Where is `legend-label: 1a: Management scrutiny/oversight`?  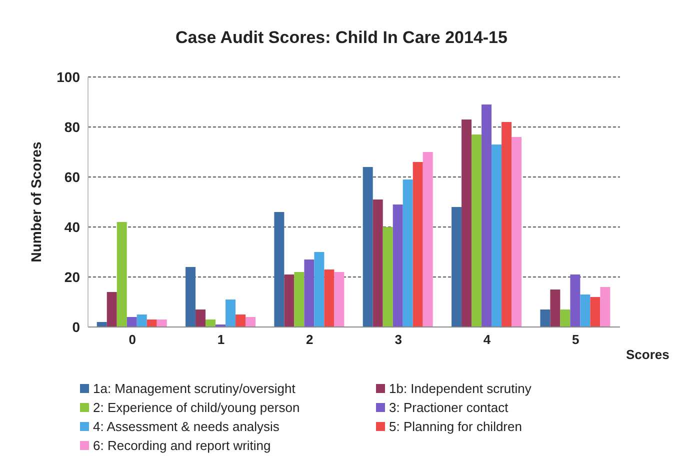 legend-label: 1a: Management scrutiny/oversight is located at coordinates (194, 388).